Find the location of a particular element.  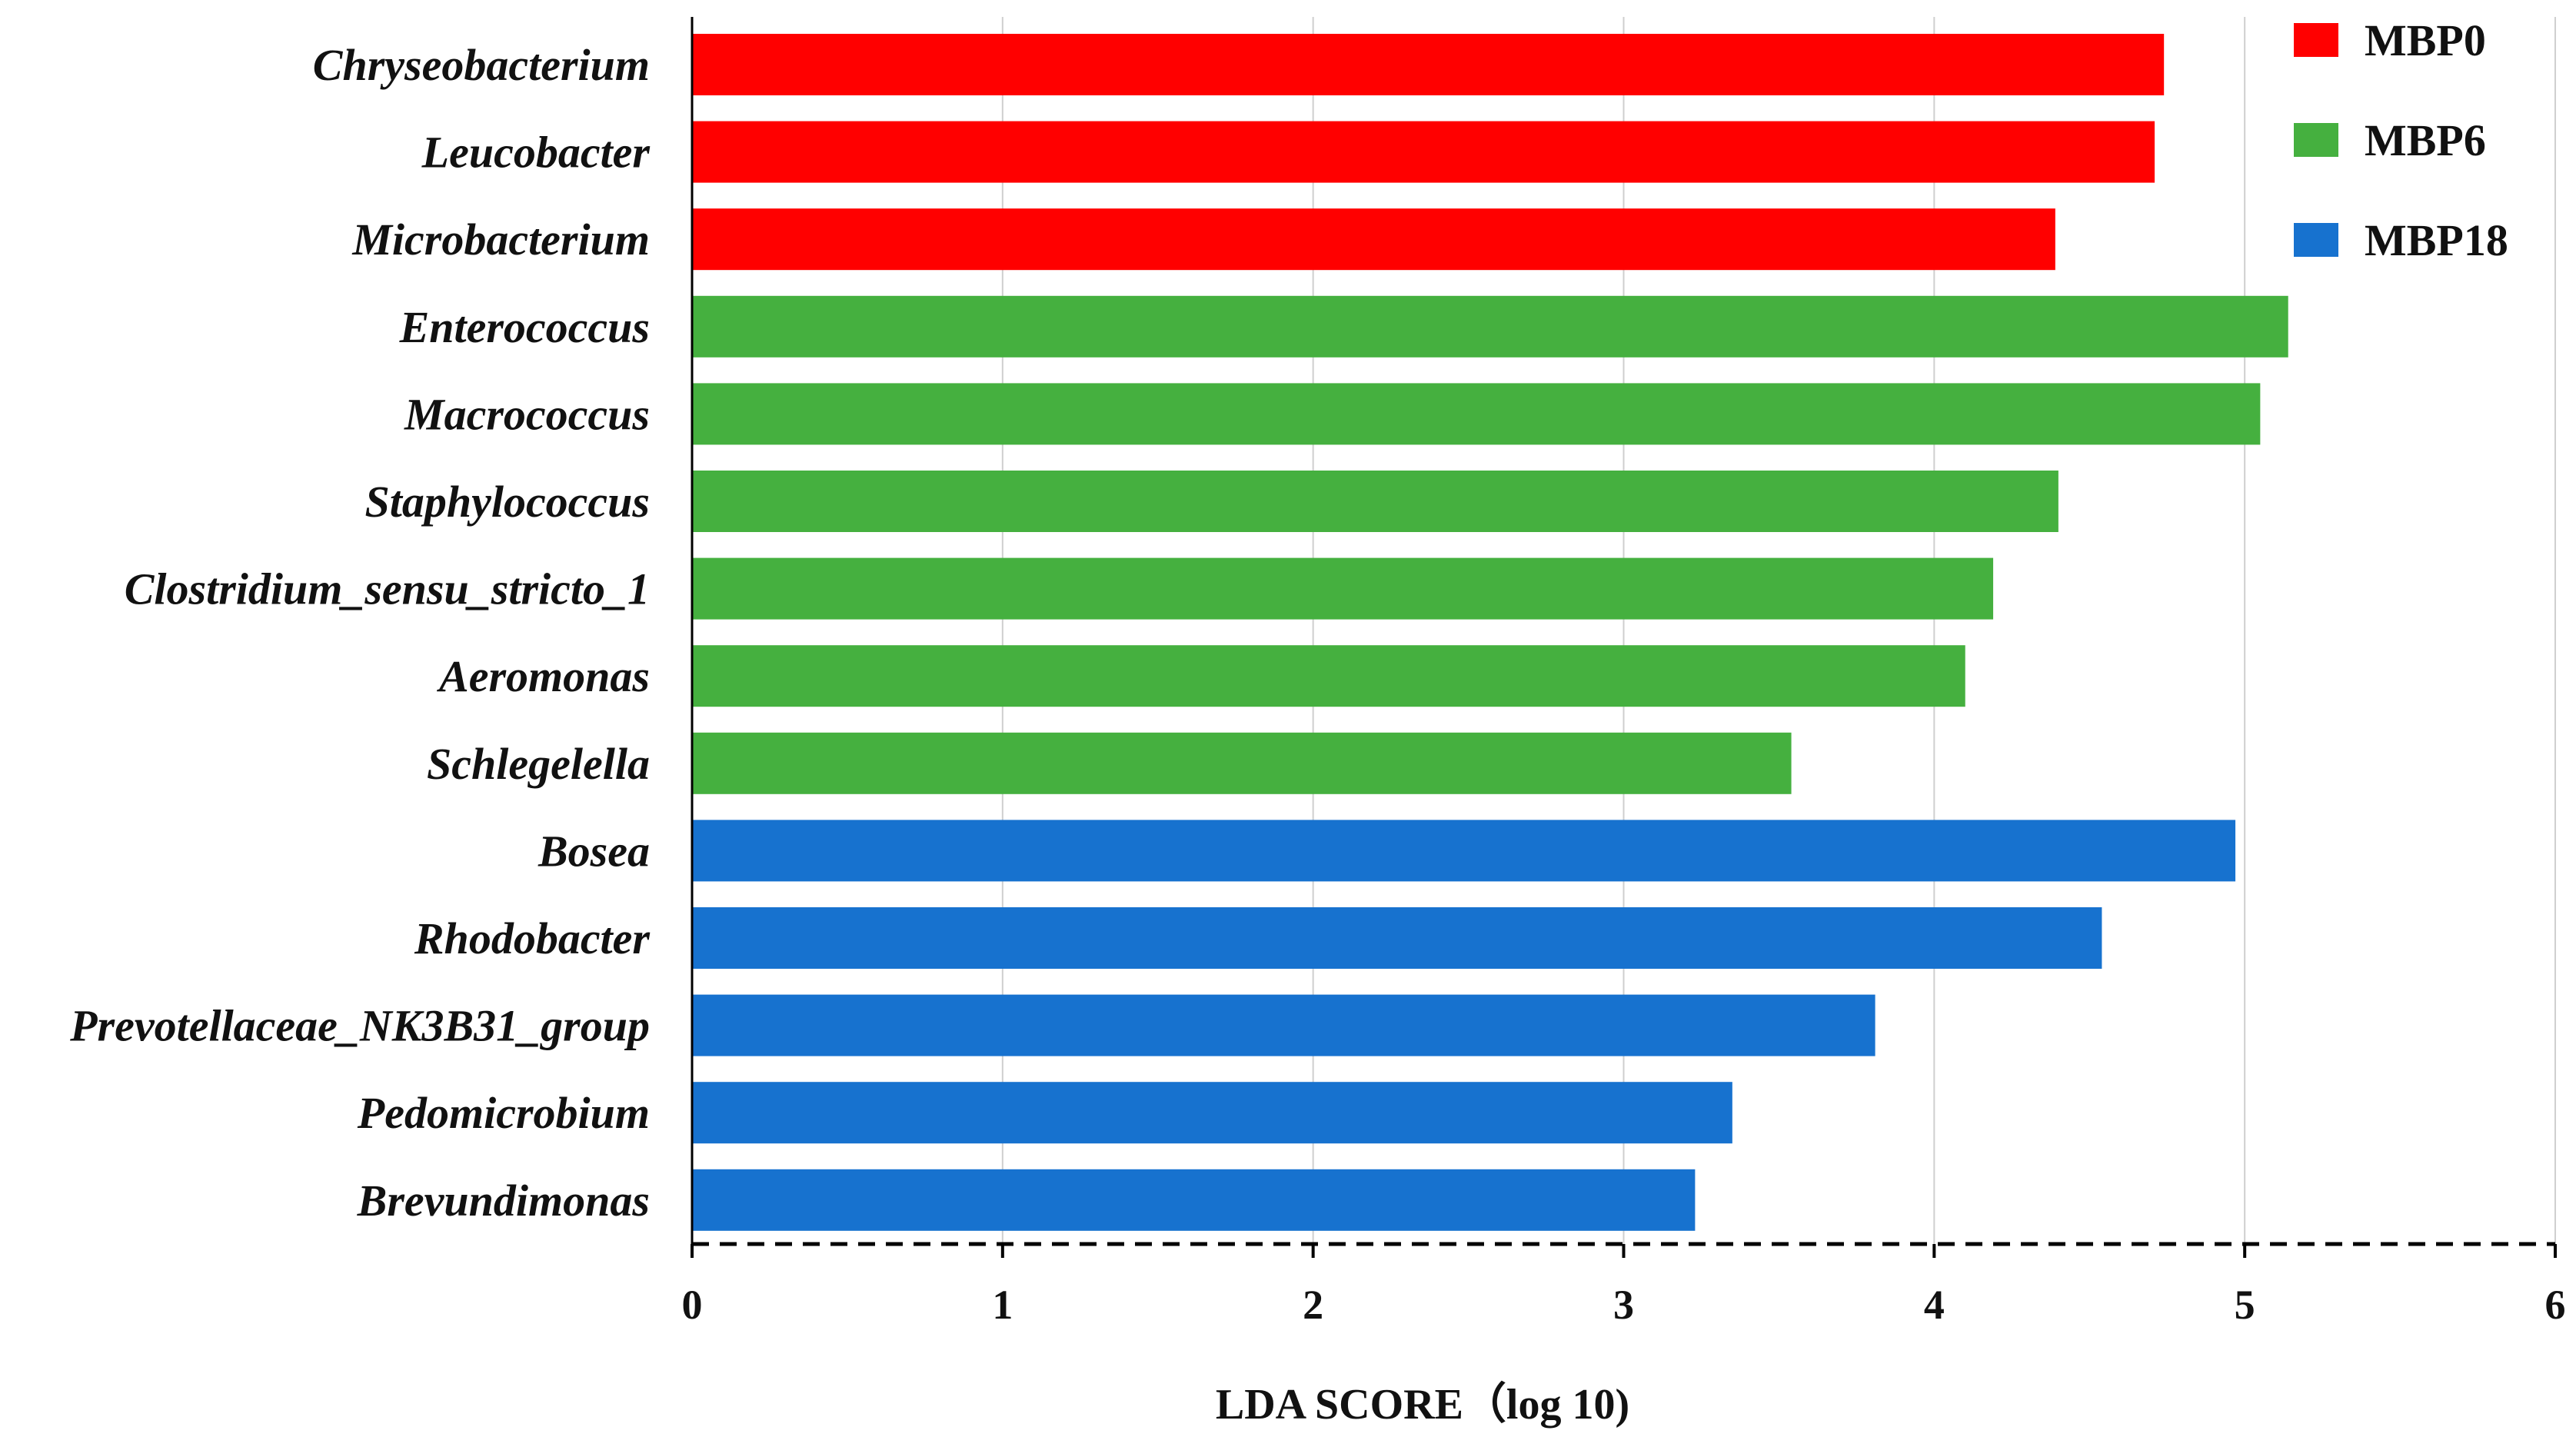

bar-leucobacter is located at coordinates (1424, 152).